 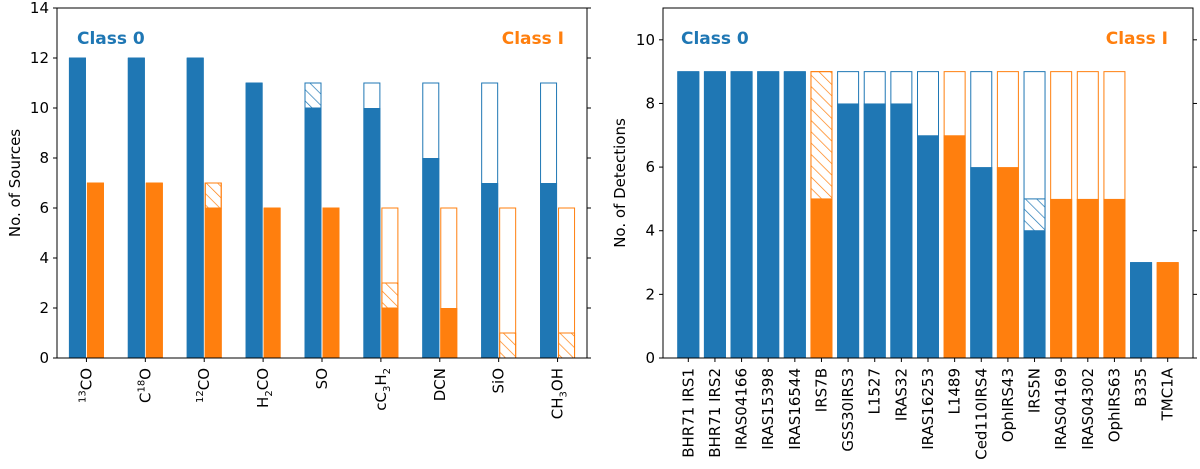 I want to click on svg-text: IRAS15398, so click(x=768, y=409).